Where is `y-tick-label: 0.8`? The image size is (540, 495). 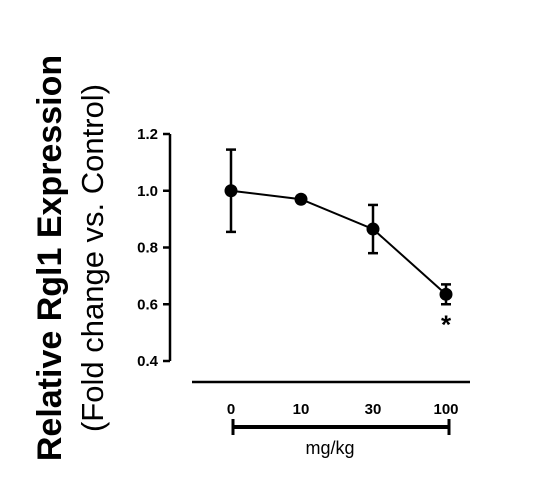 y-tick-label: 0.8 is located at coordinates (147, 248).